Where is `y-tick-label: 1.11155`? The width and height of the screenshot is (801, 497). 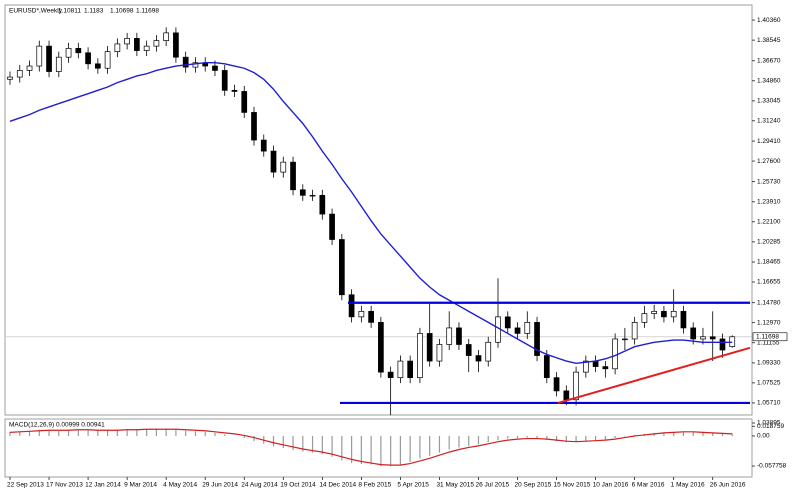
y-tick-label: 1.11155 is located at coordinates (768, 342).